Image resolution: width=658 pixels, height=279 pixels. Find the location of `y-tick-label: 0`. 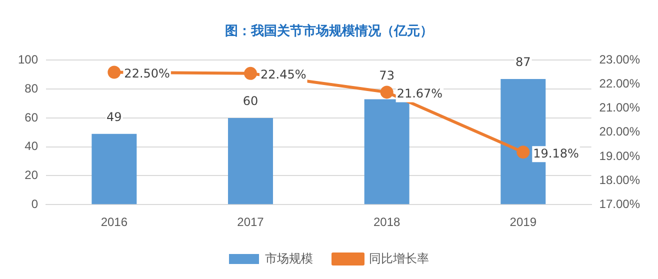

y-tick-label: 0 is located at coordinates (34, 203).